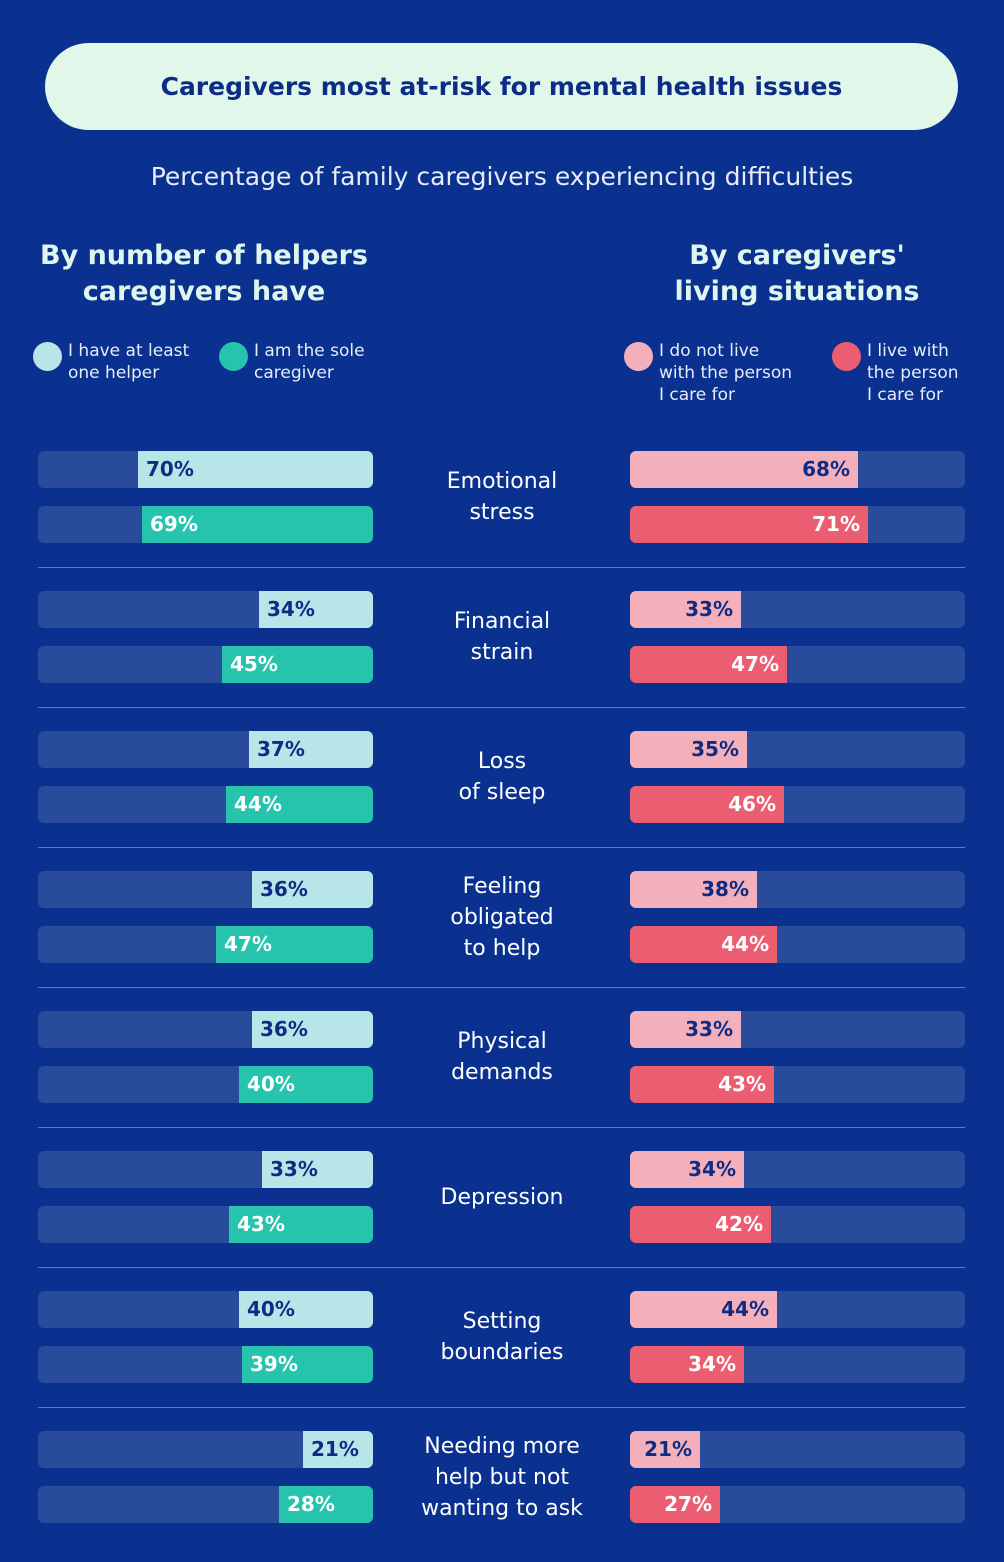 This screenshot has height=1562, width=1004. I want to click on category-label-line: Feeling, so click(502, 886).